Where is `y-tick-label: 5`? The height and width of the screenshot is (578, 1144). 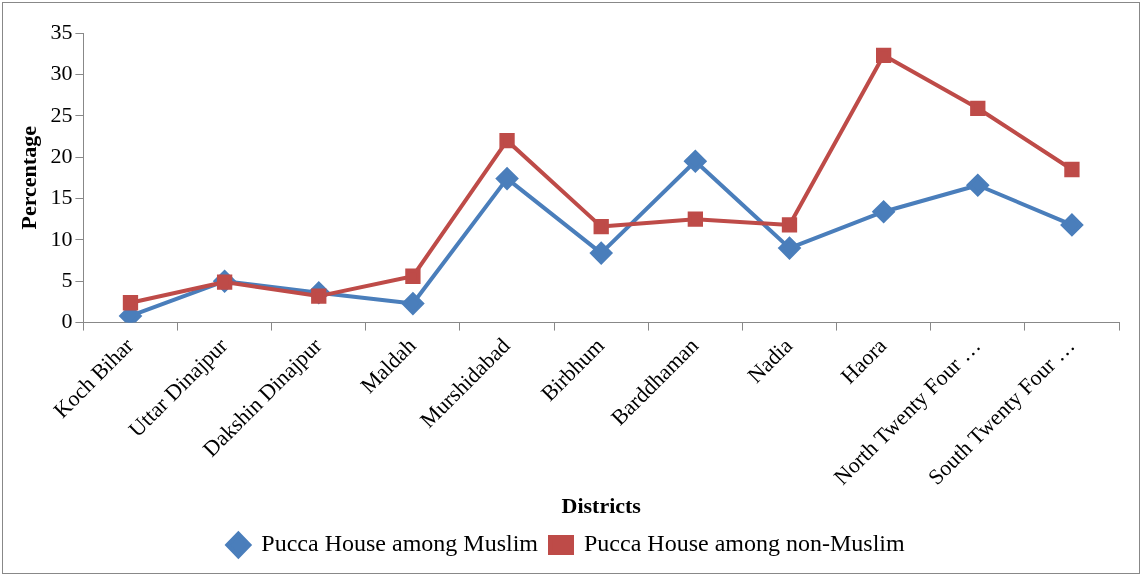
y-tick-label: 5 is located at coordinates (67, 279).